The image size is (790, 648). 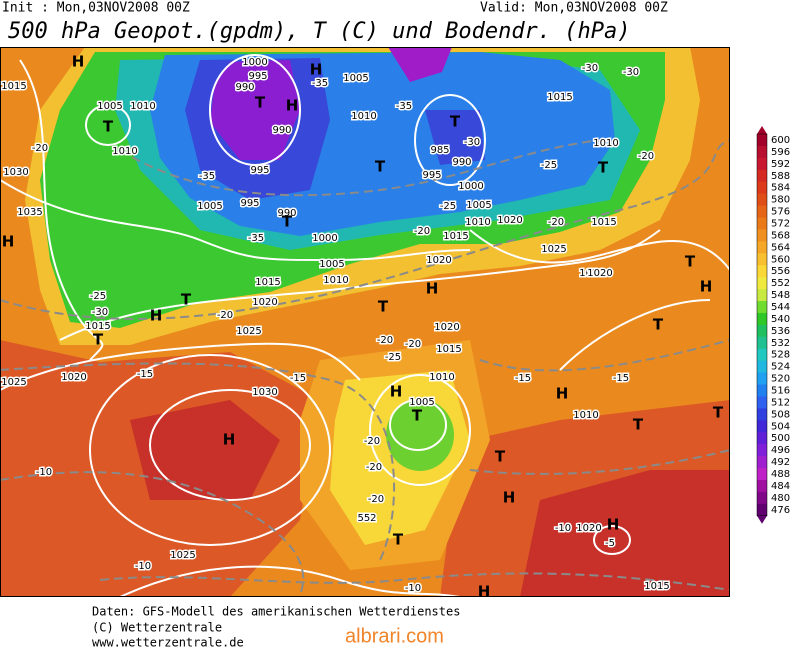 I want to click on colorbar-label: 516, so click(x=780, y=390).